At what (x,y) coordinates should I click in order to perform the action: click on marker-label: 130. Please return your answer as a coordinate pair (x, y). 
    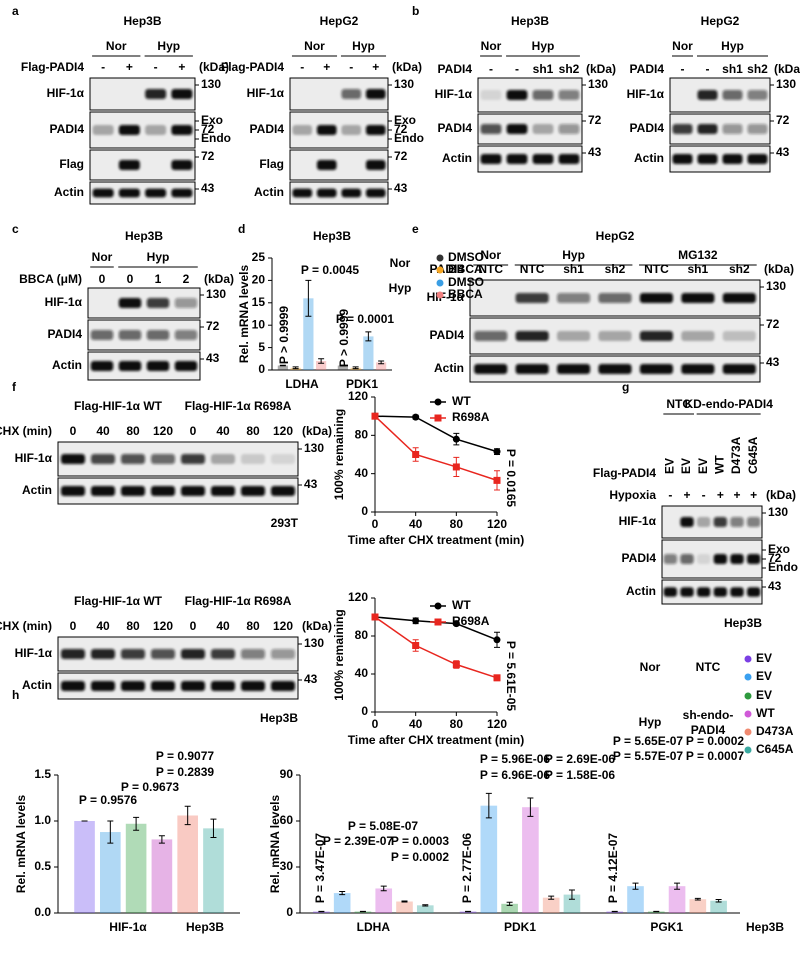
    Looking at the image, I should click on (786, 84).